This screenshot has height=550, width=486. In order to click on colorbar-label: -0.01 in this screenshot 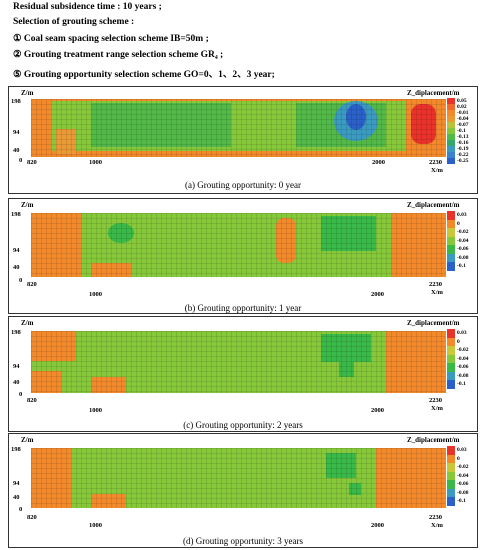, I will do `click(463, 113)`.